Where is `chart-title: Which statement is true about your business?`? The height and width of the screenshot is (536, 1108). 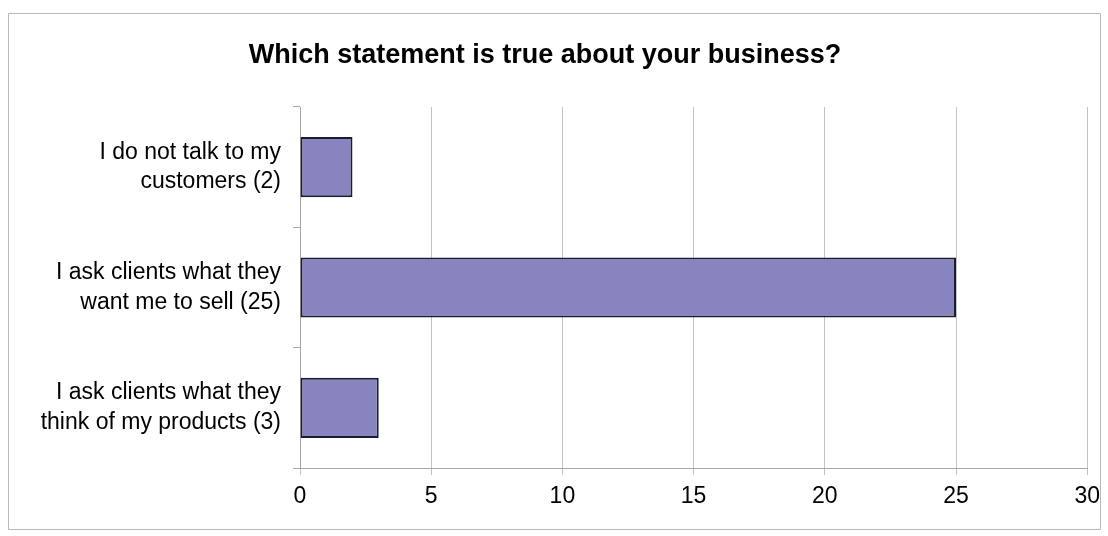
chart-title: Which statement is true about your business? is located at coordinates (545, 53).